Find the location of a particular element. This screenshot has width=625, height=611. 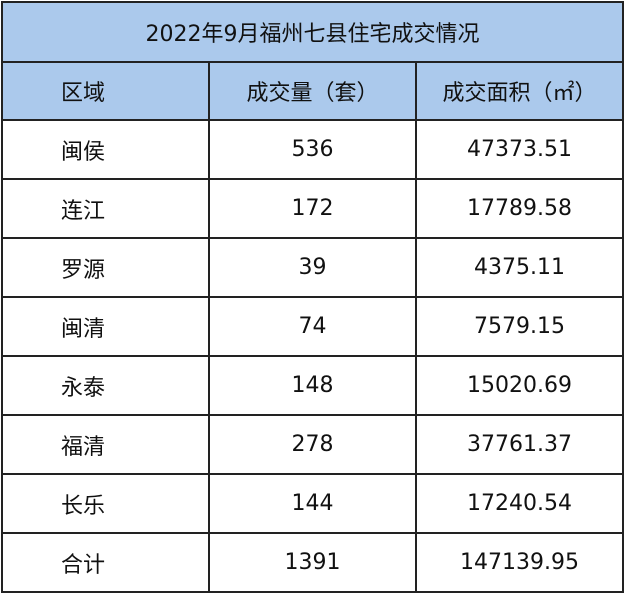

table-row: 闽清 74 7579.15 is located at coordinates (312, 326).